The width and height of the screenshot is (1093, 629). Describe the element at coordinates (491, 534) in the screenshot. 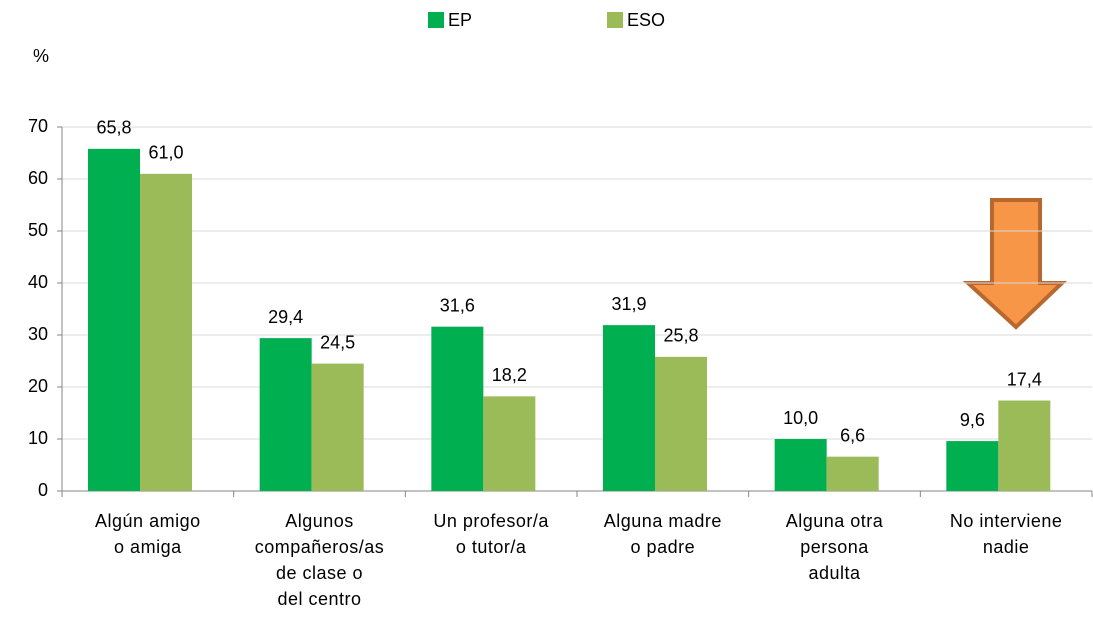

I see `x-tick-label: Un profesor/a o tutor/a` at that location.